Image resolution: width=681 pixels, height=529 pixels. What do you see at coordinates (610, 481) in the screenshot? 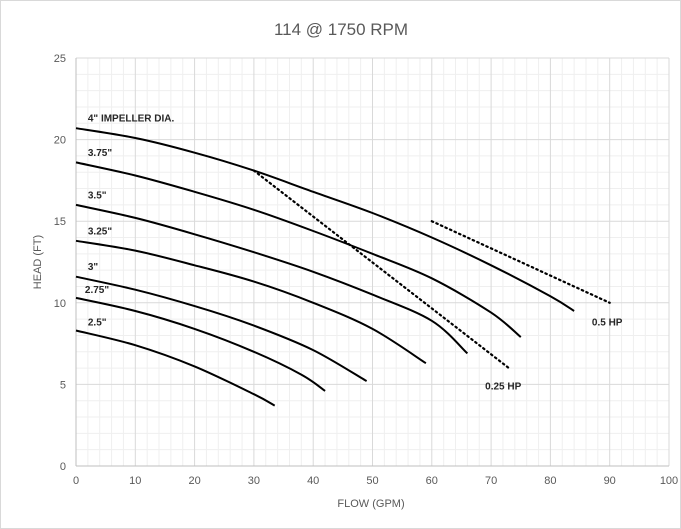
I see `x-tick-label: 90` at bounding box center [610, 481].